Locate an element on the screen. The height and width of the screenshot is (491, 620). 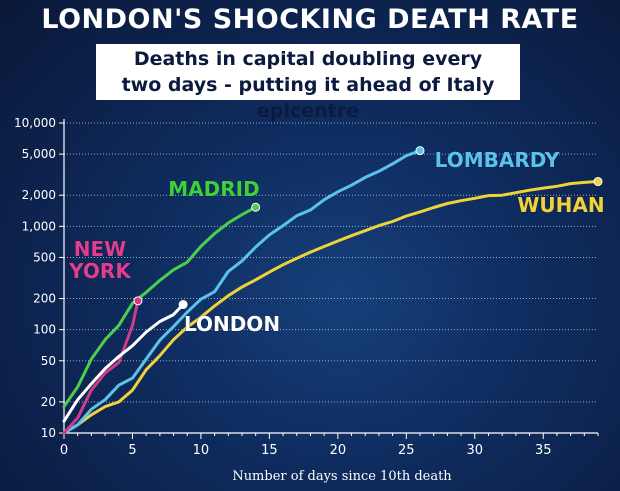
x-tick-label-35: 35 is located at coordinates (543, 450).